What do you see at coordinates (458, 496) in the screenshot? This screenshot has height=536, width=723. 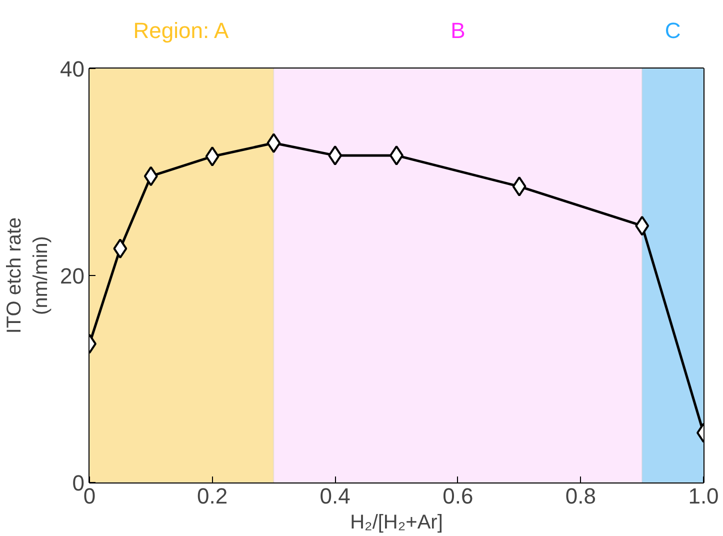 I see `x-tick-label: 0.6` at bounding box center [458, 496].